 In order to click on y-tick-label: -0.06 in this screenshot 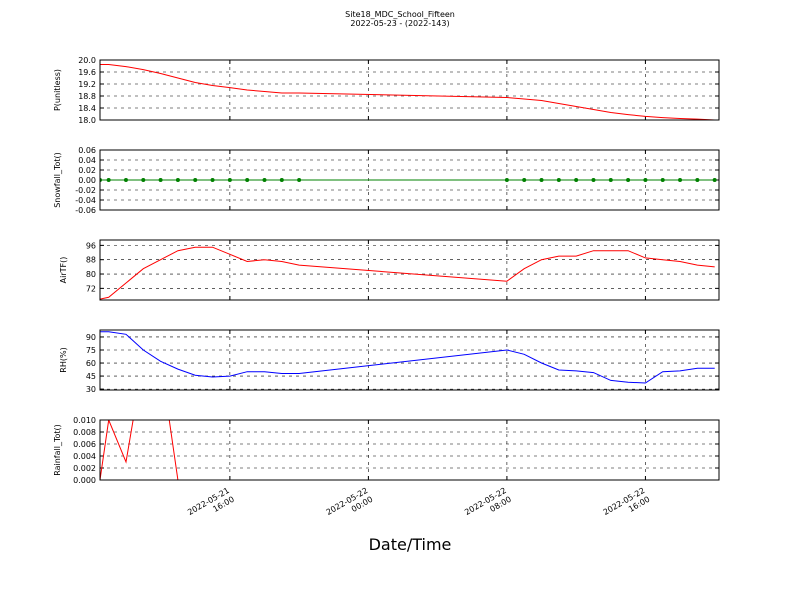, I will do `click(85, 210)`.